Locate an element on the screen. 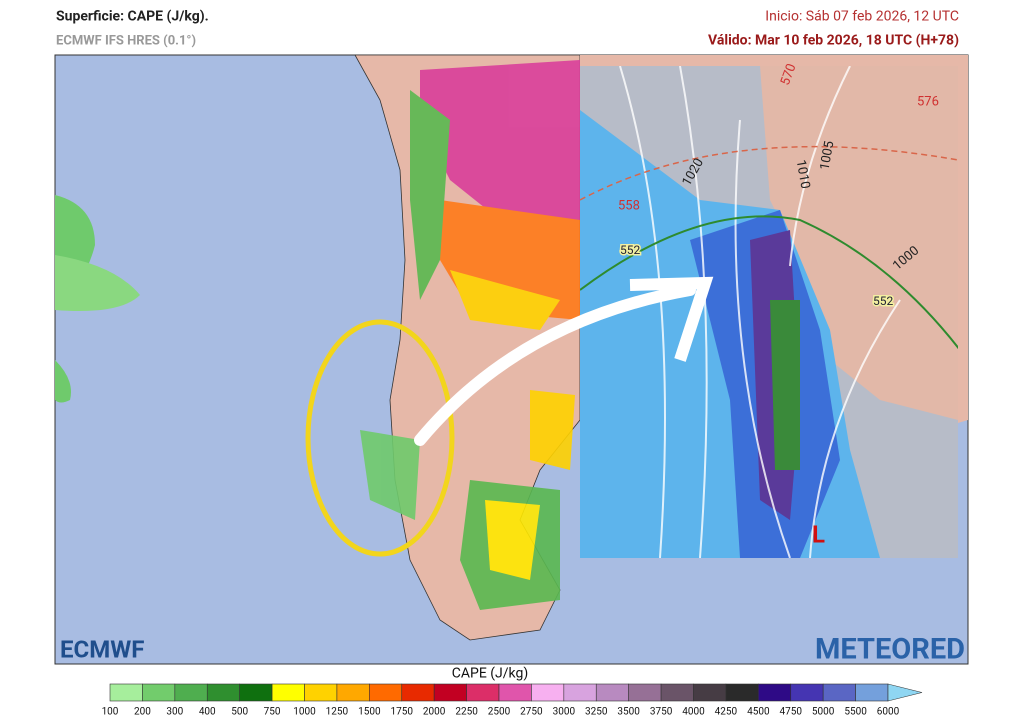 The height and width of the screenshot is (724, 1024). colorbar-tick-label: 200 is located at coordinates (142, 712).